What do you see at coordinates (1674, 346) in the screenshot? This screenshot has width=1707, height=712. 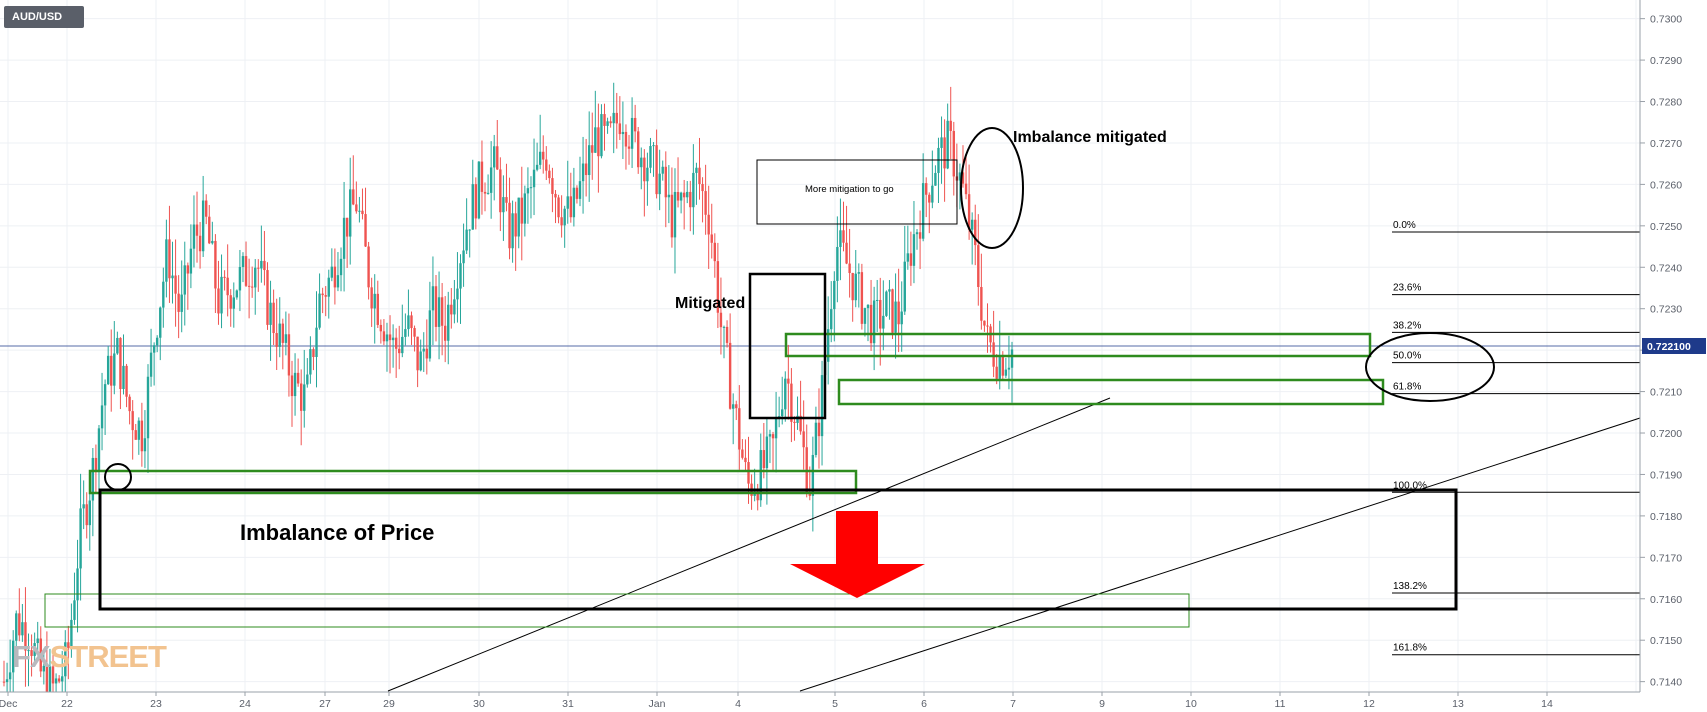 I see `current-price-tag` at bounding box center [1674, 346].